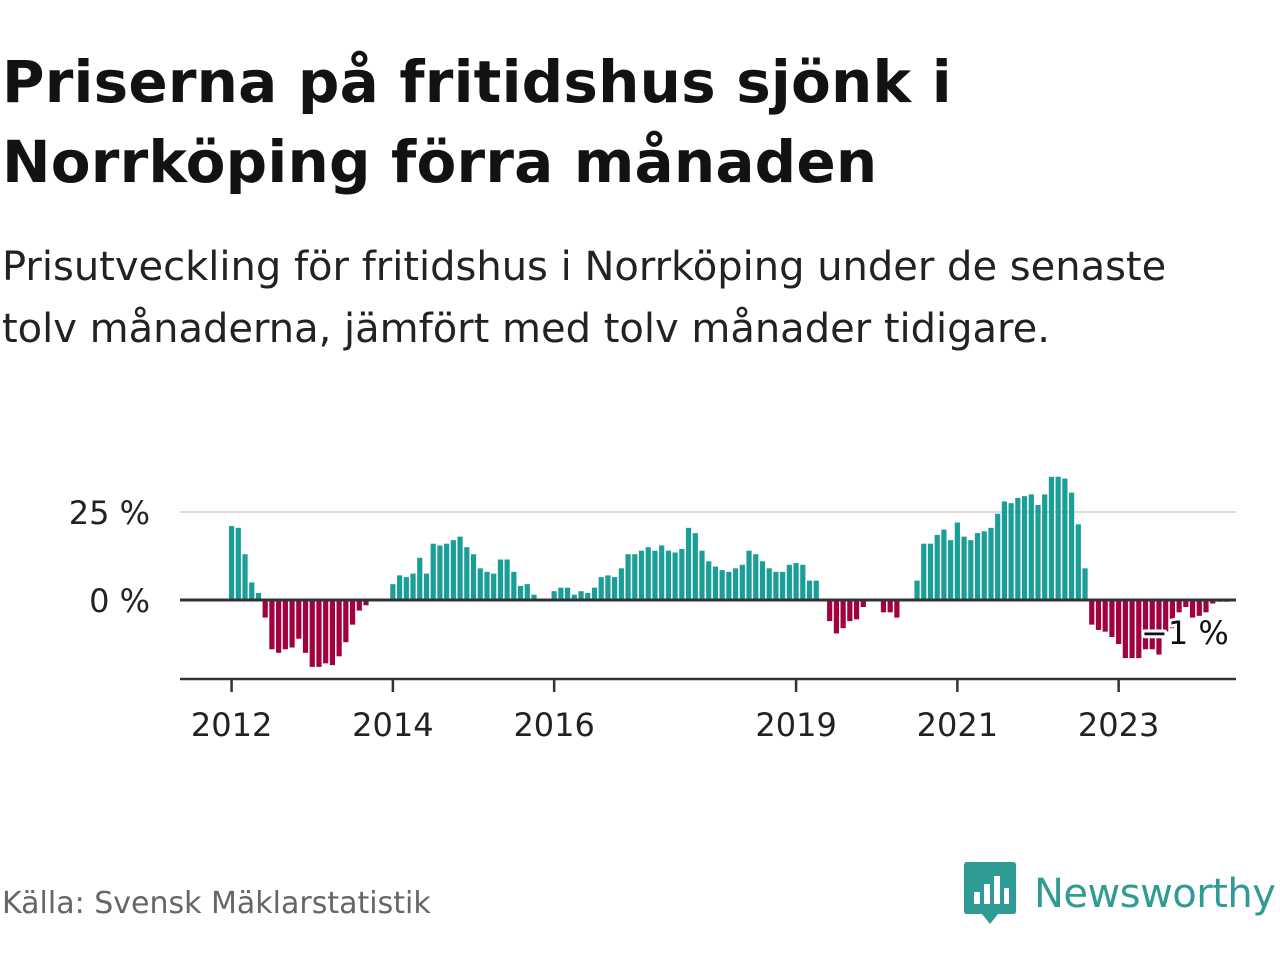  I want to click on x-tick-label: 2016, so click(553, 725).